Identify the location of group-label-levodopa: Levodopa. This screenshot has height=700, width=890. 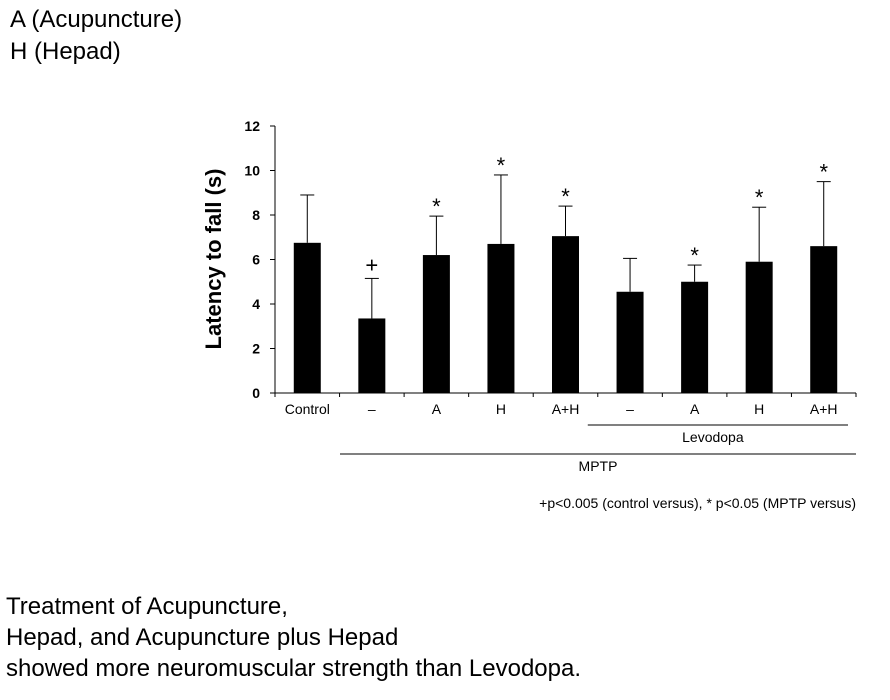
(713, 437).